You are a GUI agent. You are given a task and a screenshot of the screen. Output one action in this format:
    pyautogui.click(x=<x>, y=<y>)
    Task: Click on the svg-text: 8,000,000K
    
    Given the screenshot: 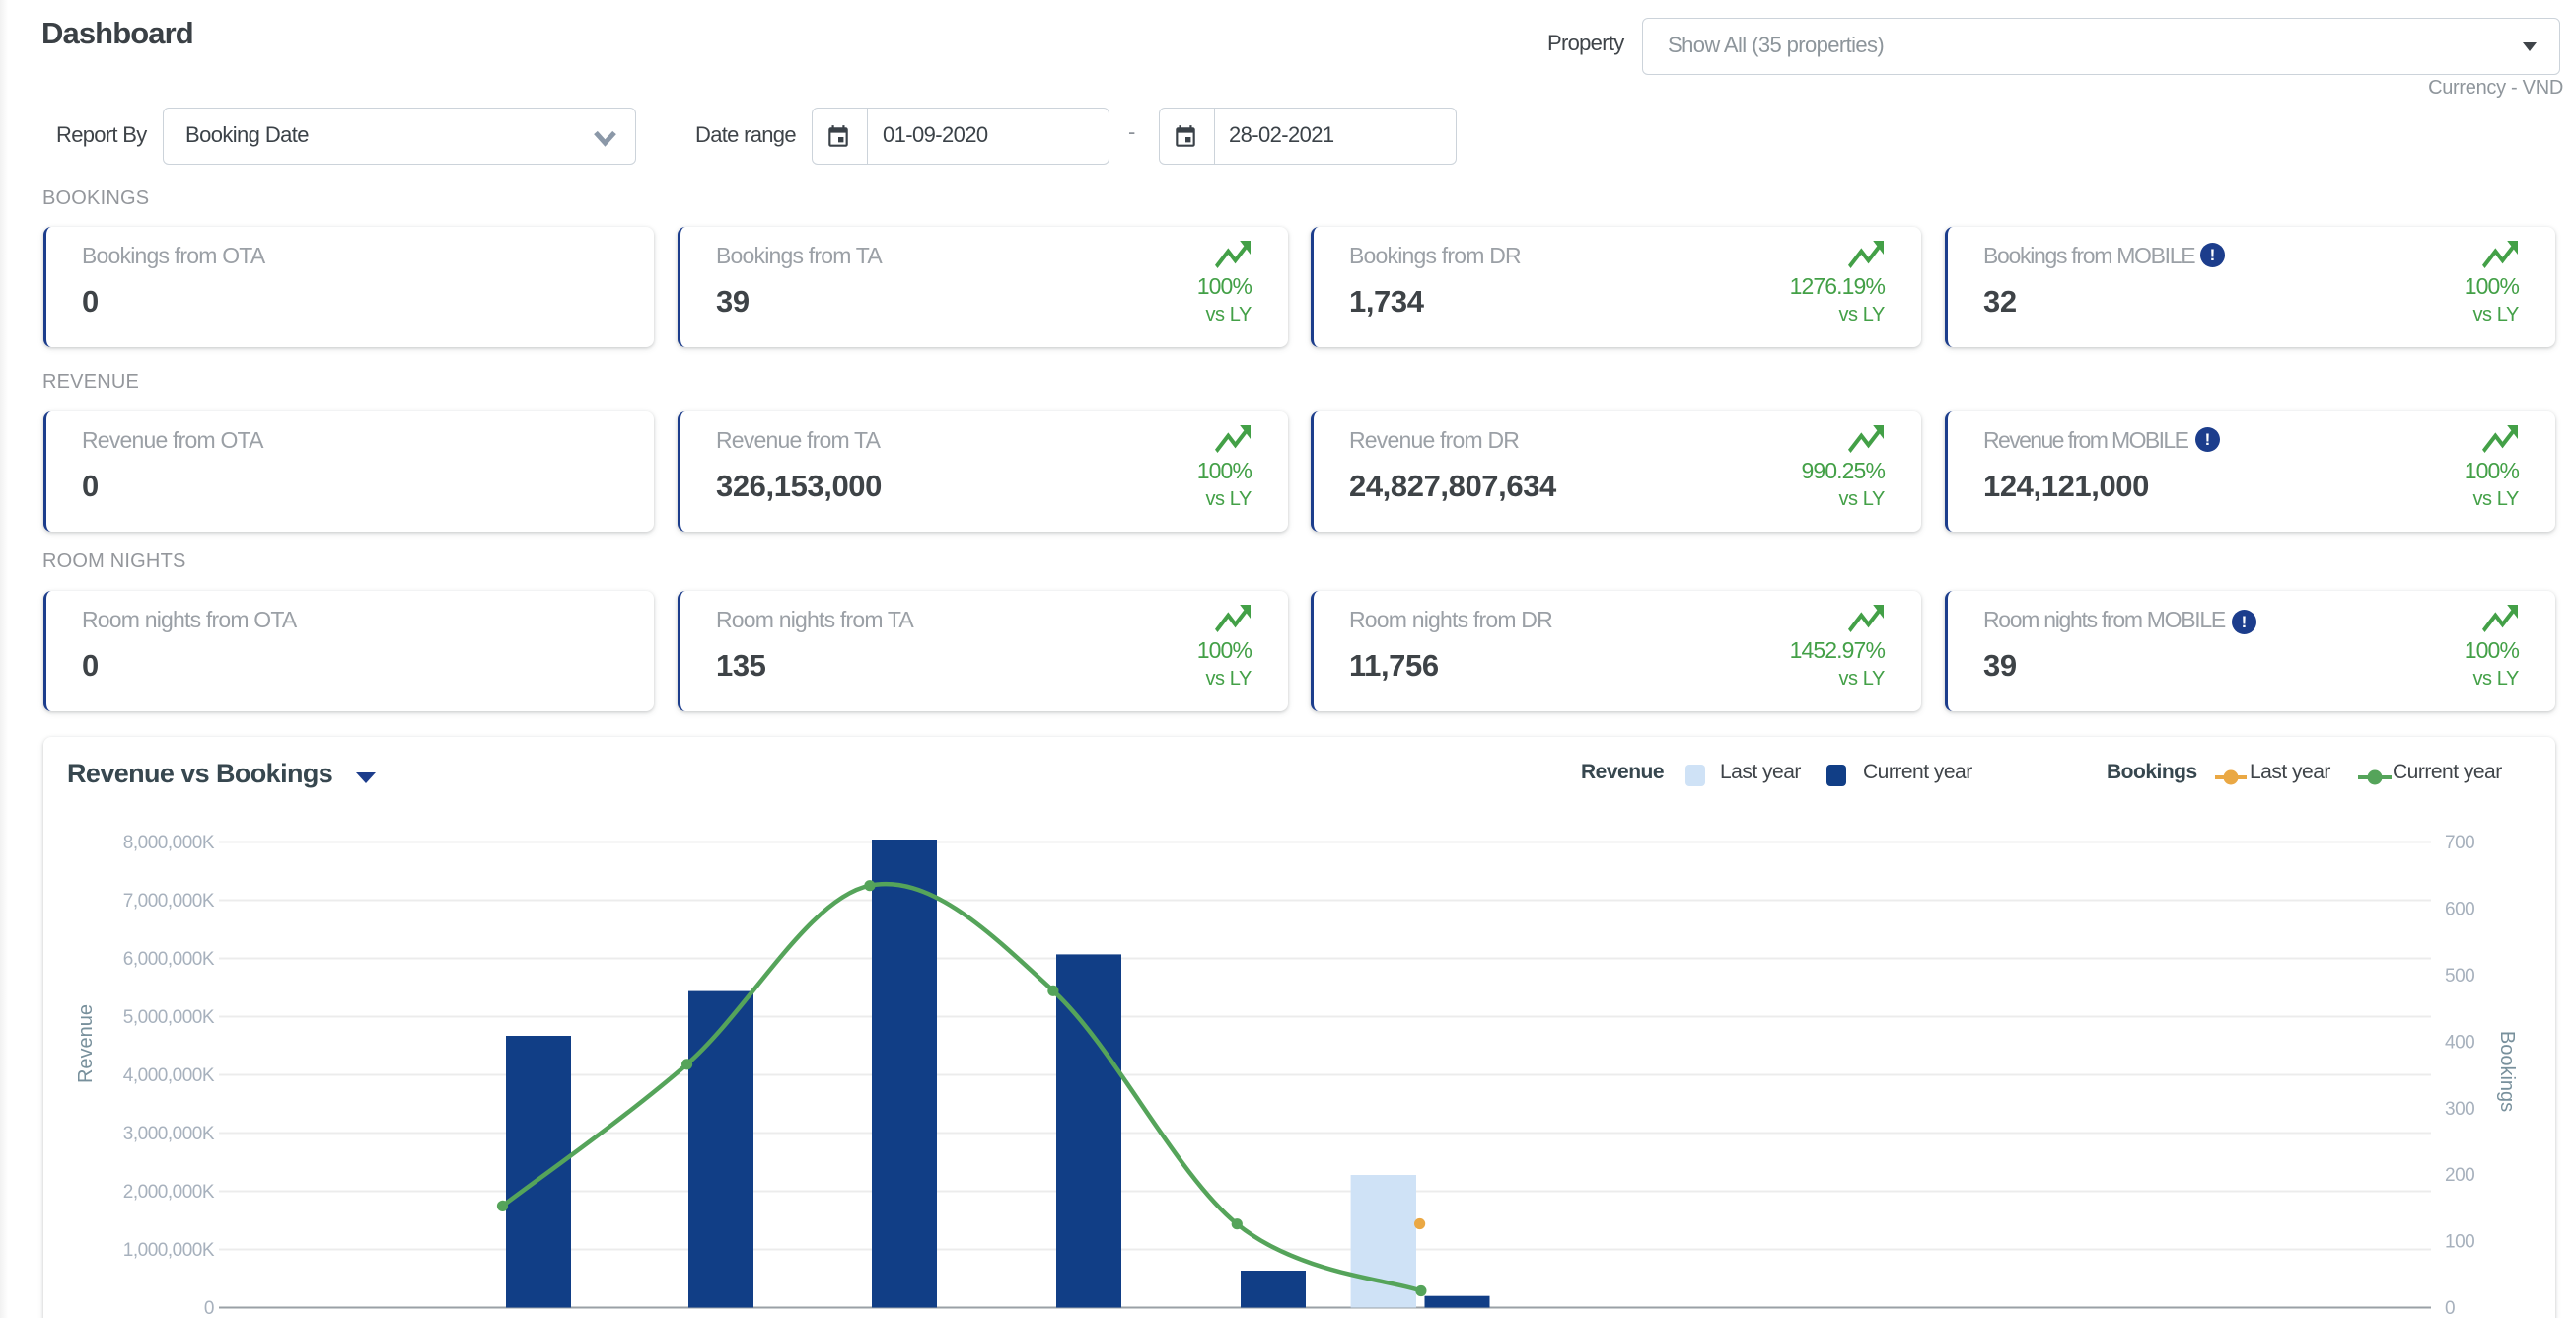 What is the action you would take?
    pyautogui.click(x=169, y=843)
    